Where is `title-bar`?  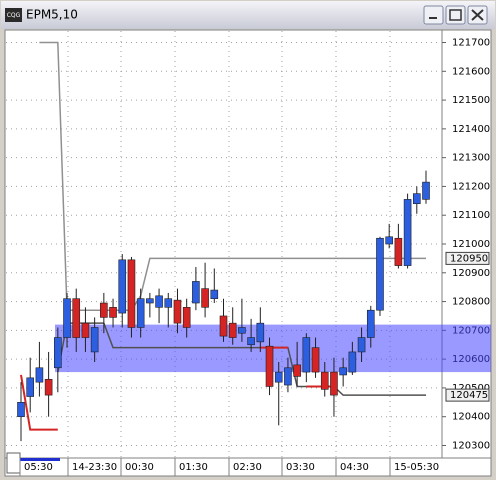
title-bar is located at coordinates (248, 15).